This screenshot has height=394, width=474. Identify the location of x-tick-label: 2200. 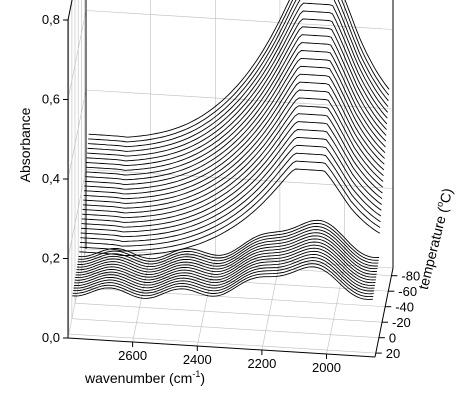
(261, 363).